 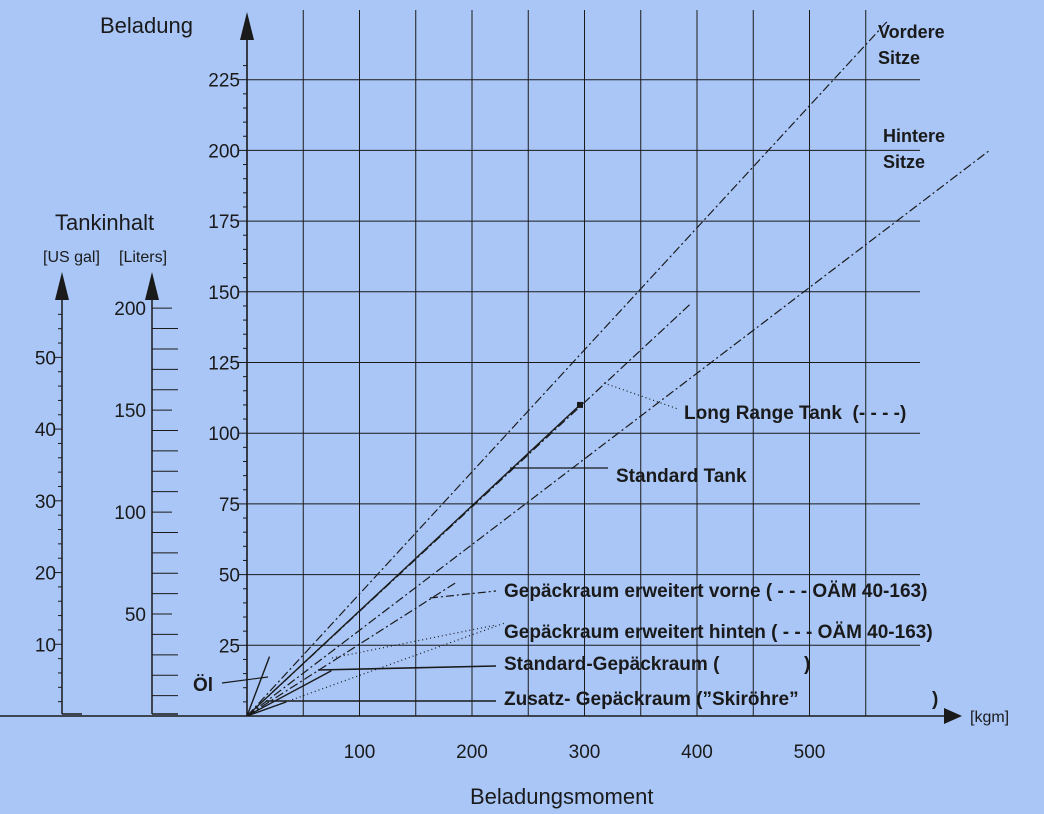 I want to click on tank-scale-title: Tankinhalt, so click(x=104, y=222).